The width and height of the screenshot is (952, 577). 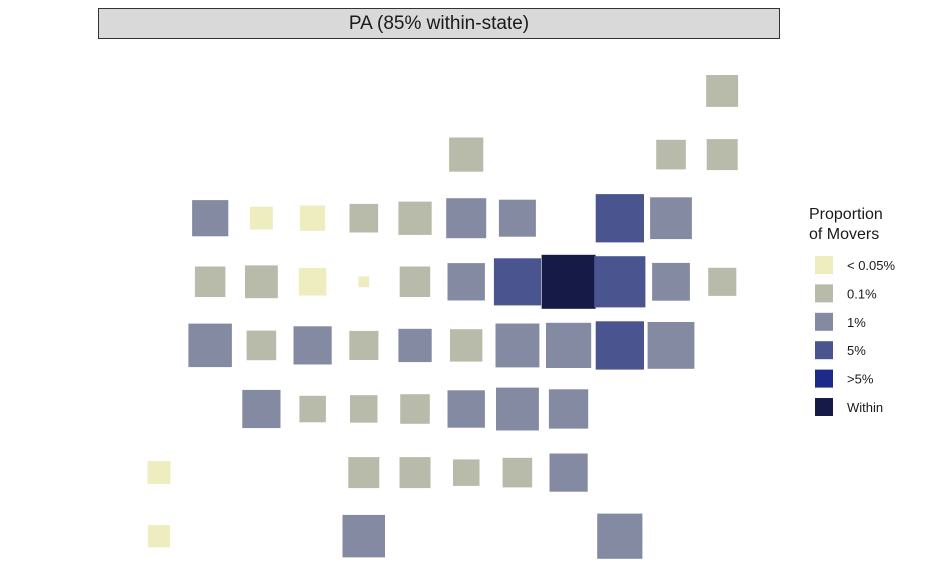 I want to click on chart-title: PA (85% within-state), so click(x=439, y=23).